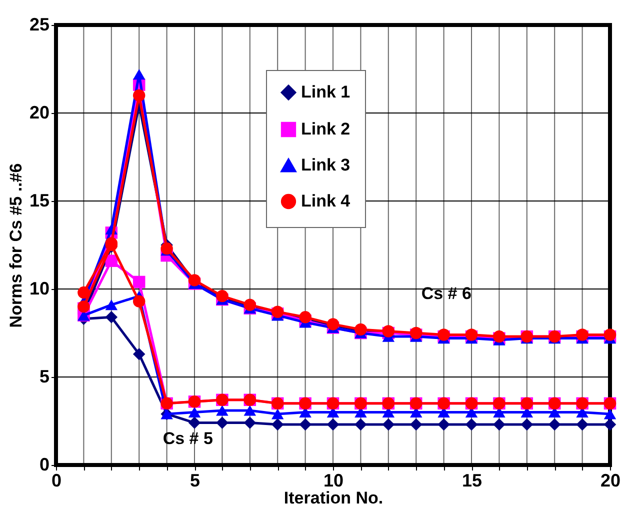 Image resolution: width=639 pixels, height=510 pixels. Describe the element at coordinates (610, 480) in the screenshot. I see `x-tick-label: 20` at that location.